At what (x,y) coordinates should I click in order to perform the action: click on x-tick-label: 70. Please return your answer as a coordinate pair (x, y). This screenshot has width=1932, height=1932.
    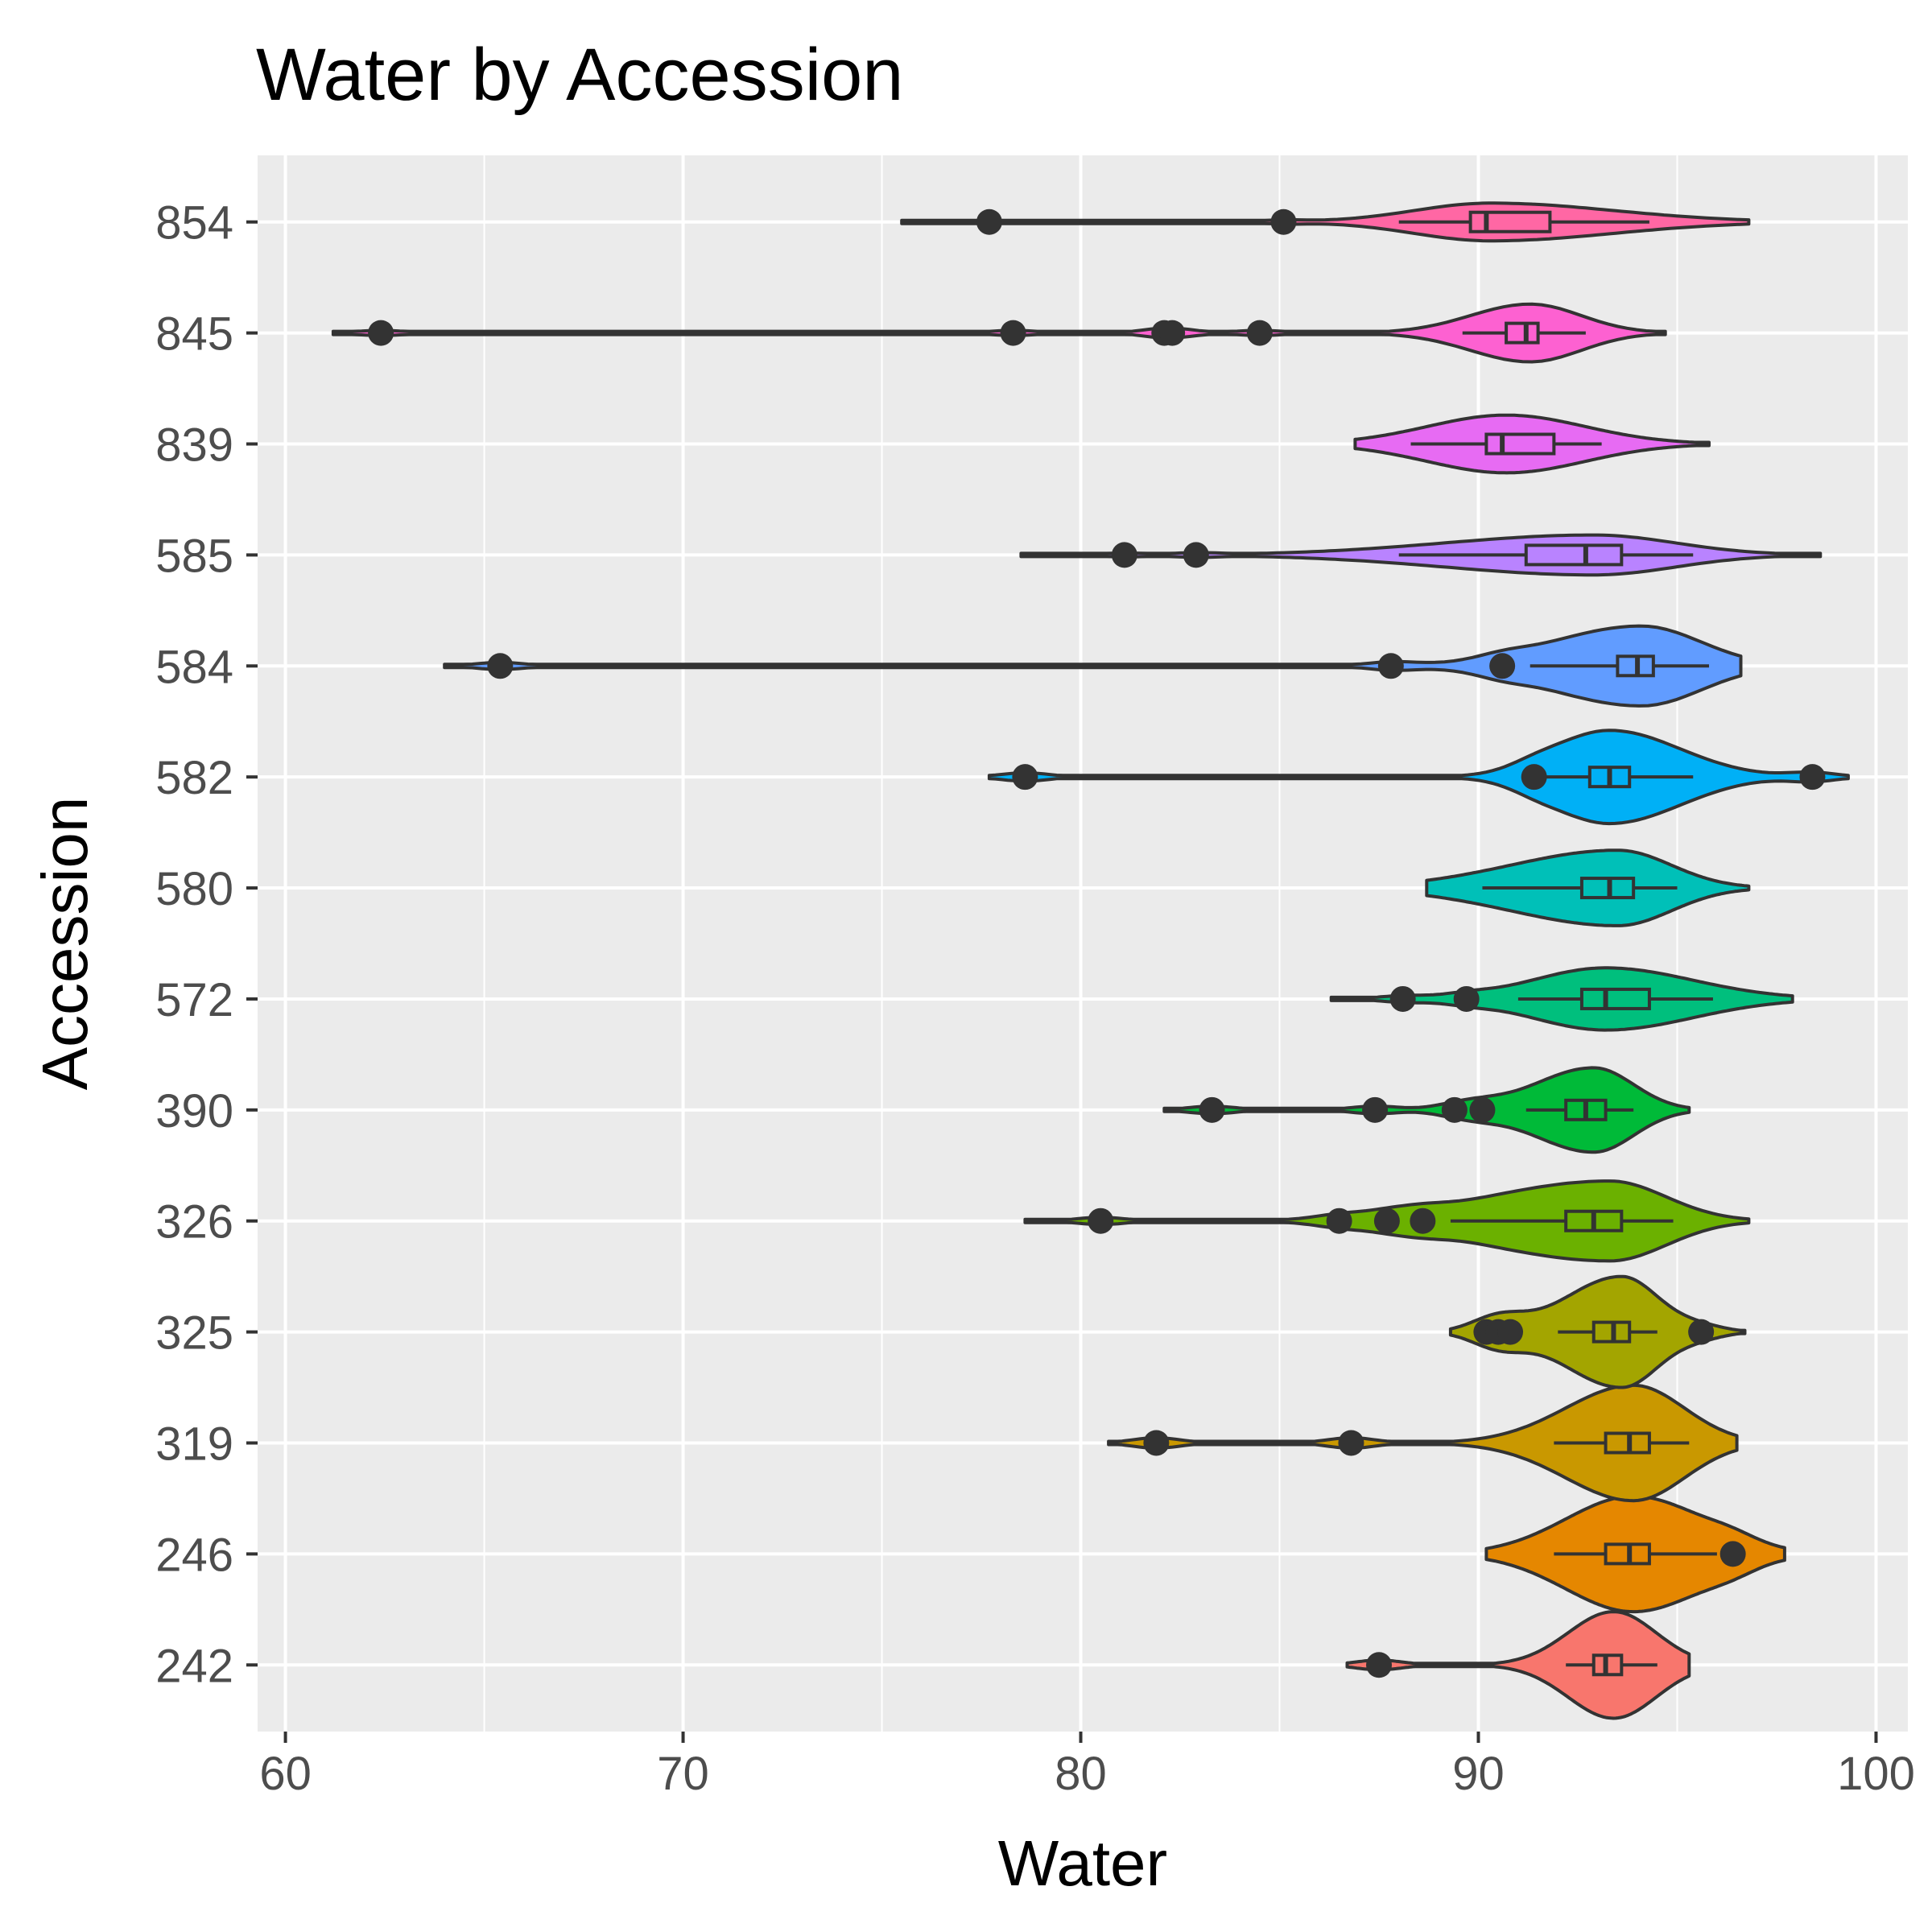
    Looking at the image, I should click on (683, 1774).